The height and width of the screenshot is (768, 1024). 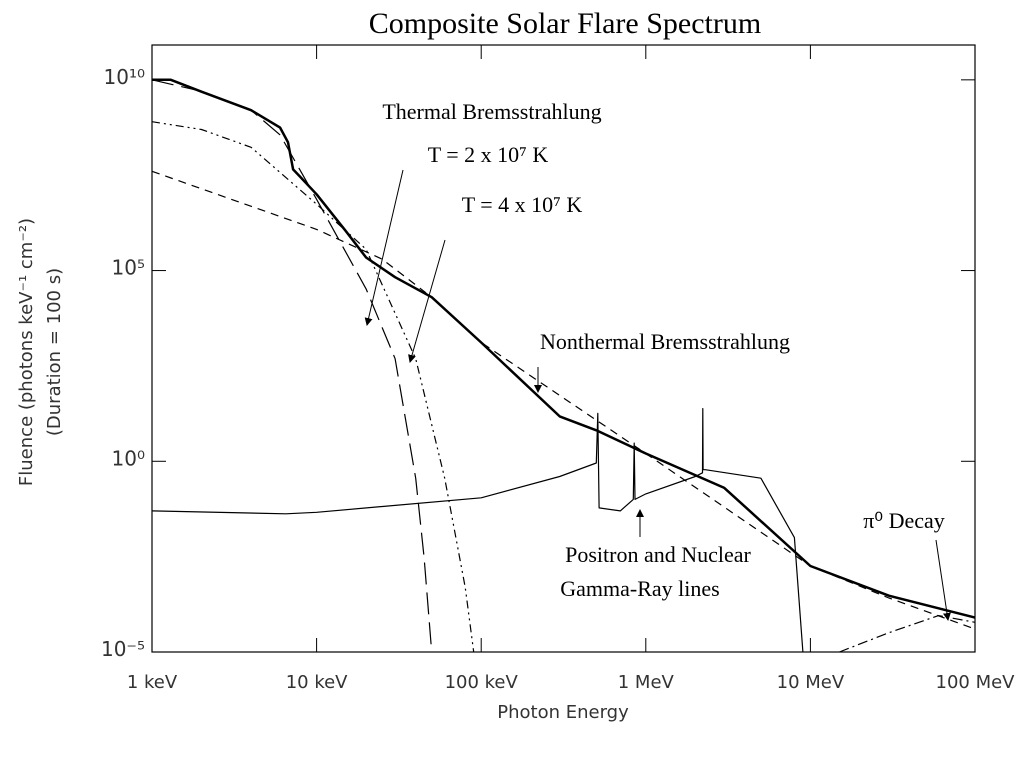 I want to click on y-tick-label: 10⁰, so click(x=128, y=458).